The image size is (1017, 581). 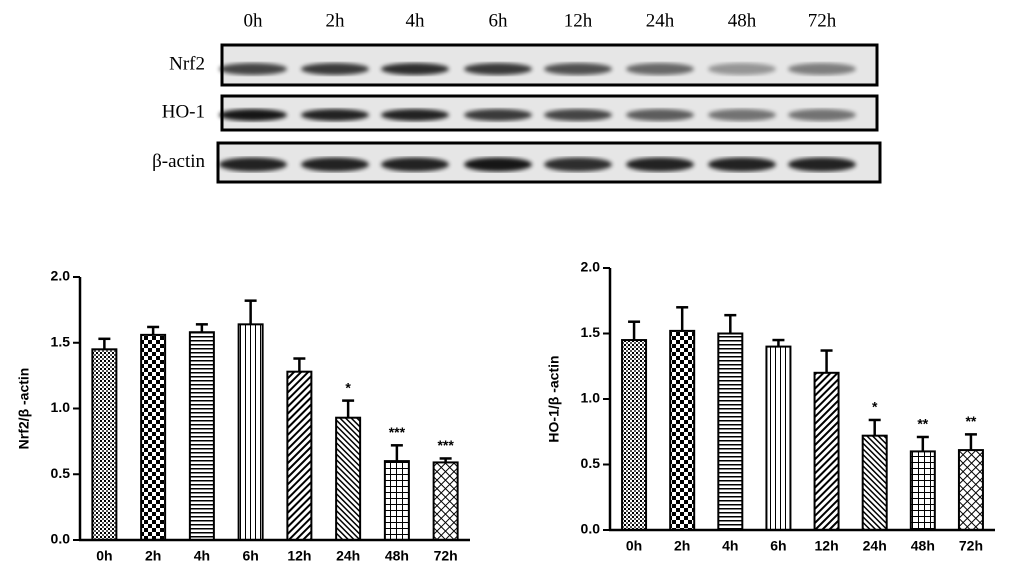 What do you see at coordinates (554, 398) in the screenshot?
I see `y-axis-label: HO-1/β -actin` at bounding box center [554, 398].